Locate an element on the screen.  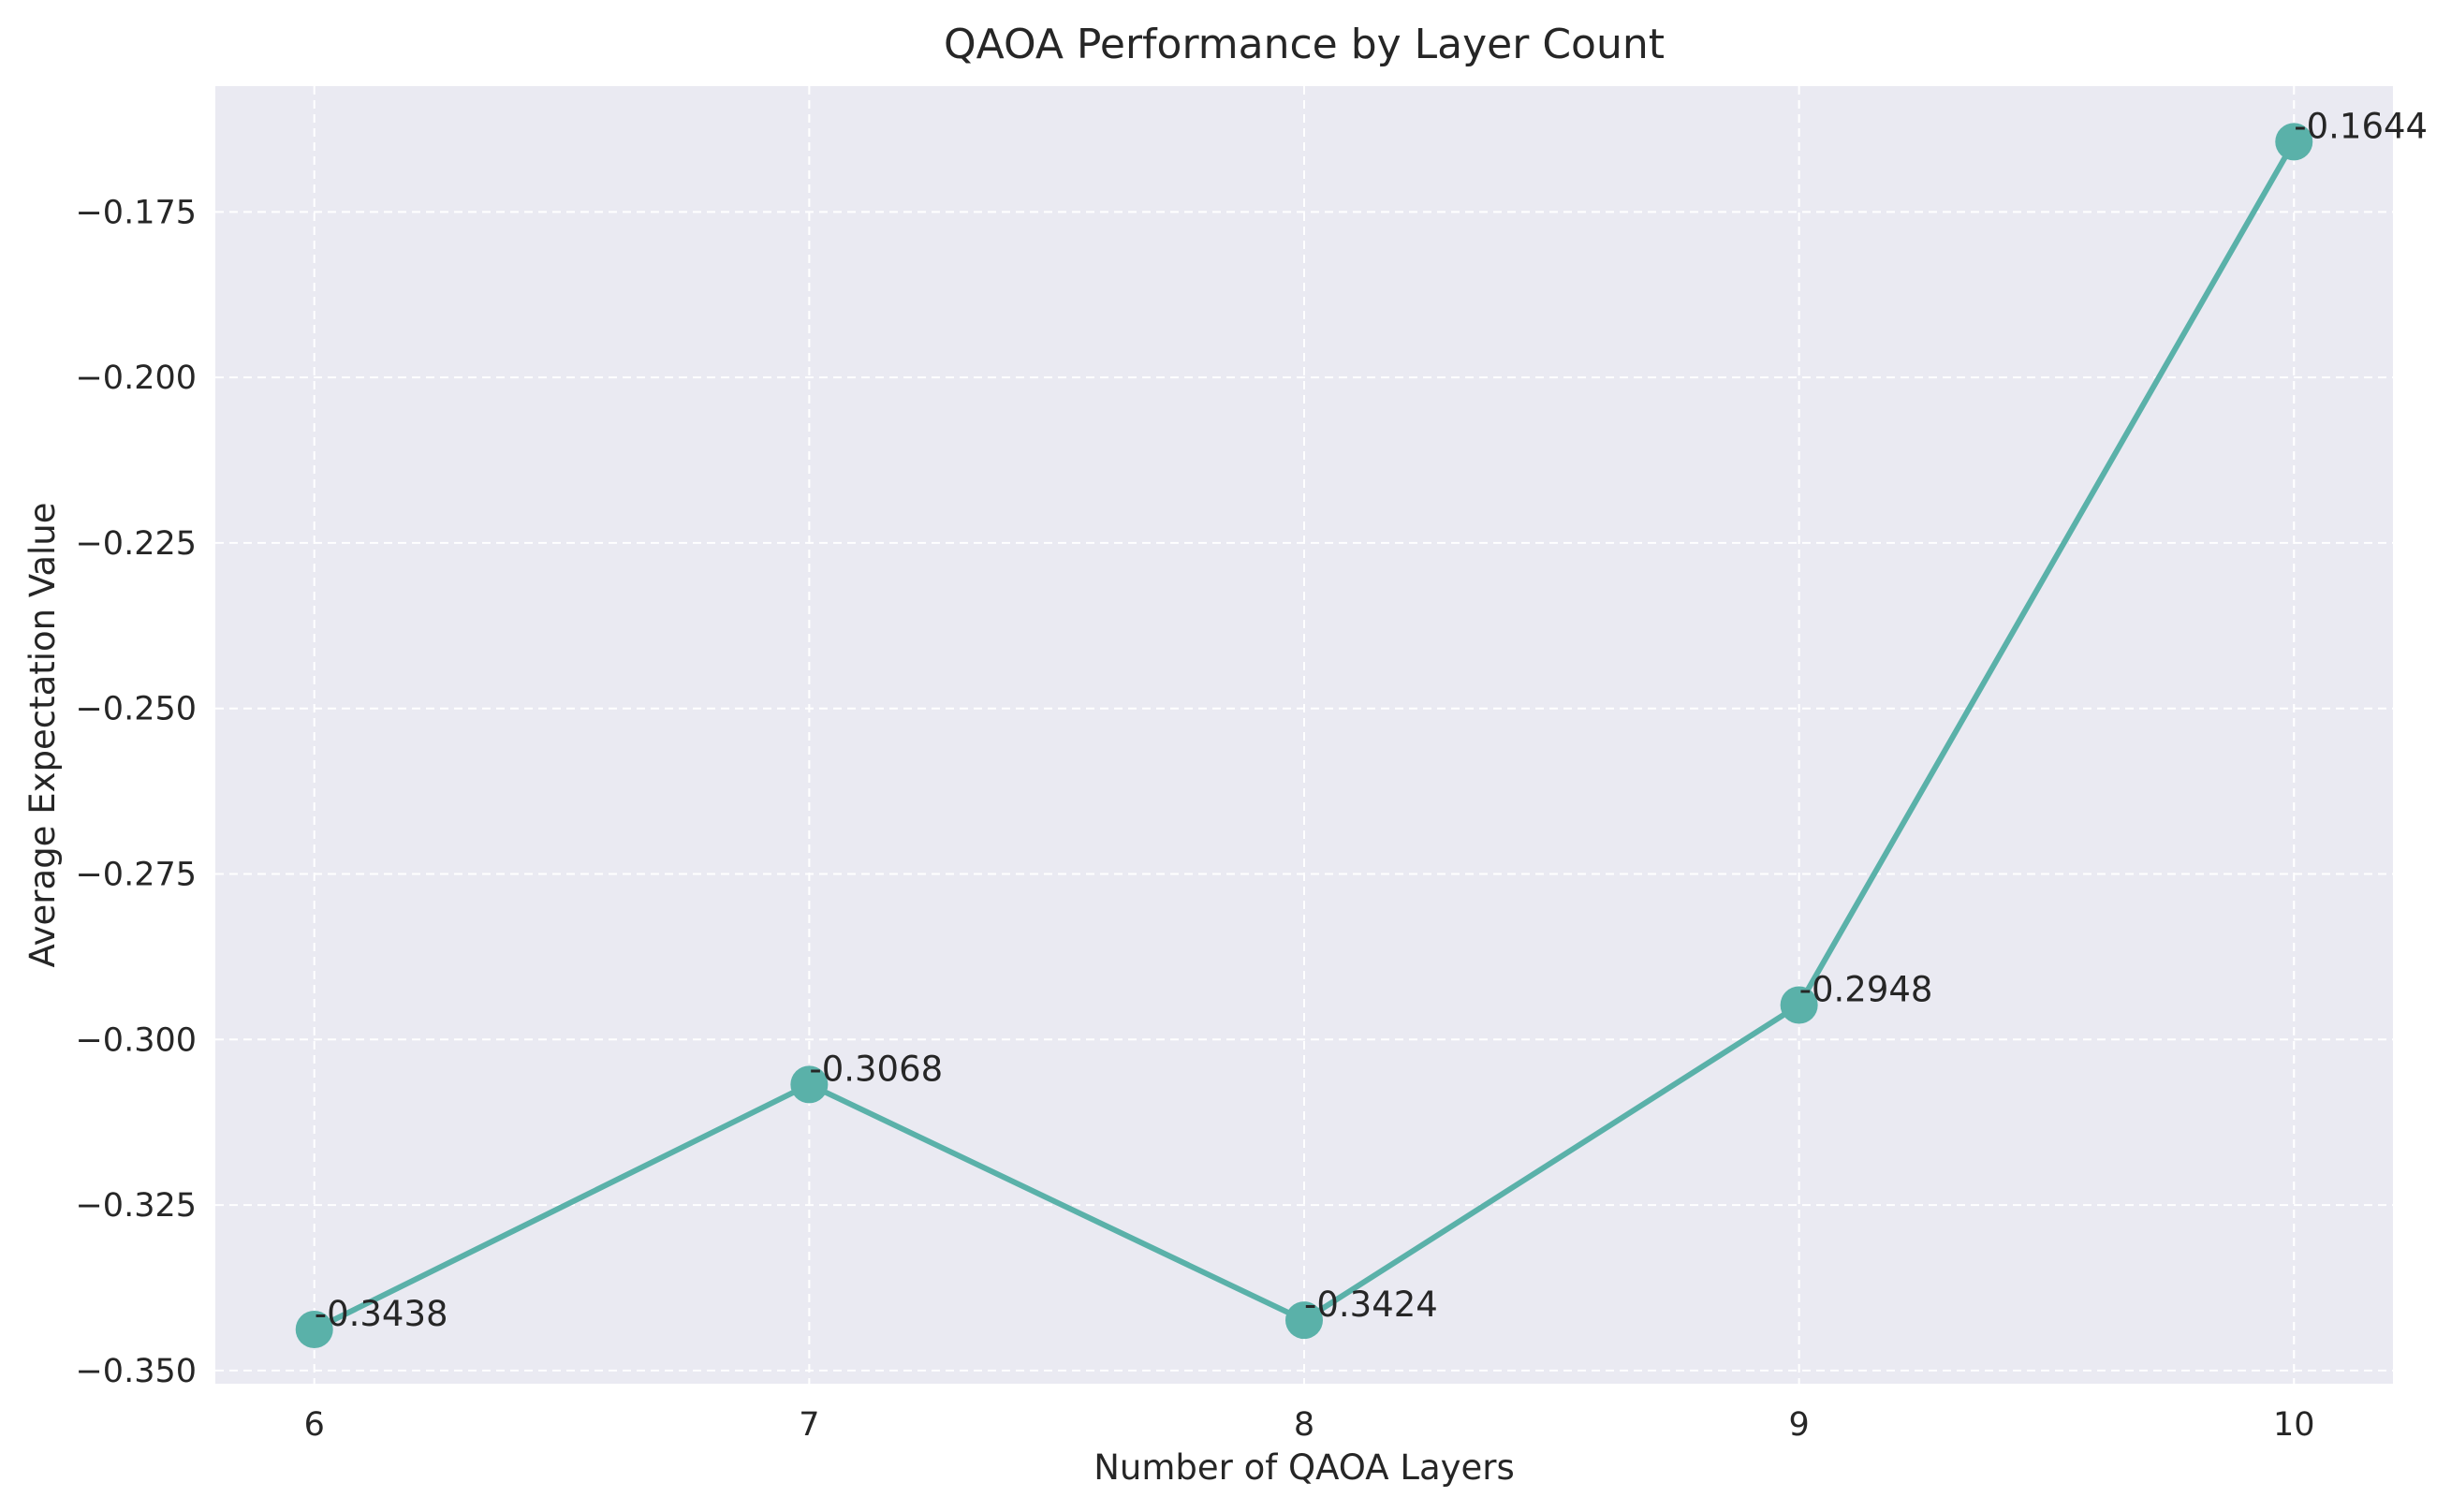
y-tick-label: −0.350 is located at coordinates (136, 1371).